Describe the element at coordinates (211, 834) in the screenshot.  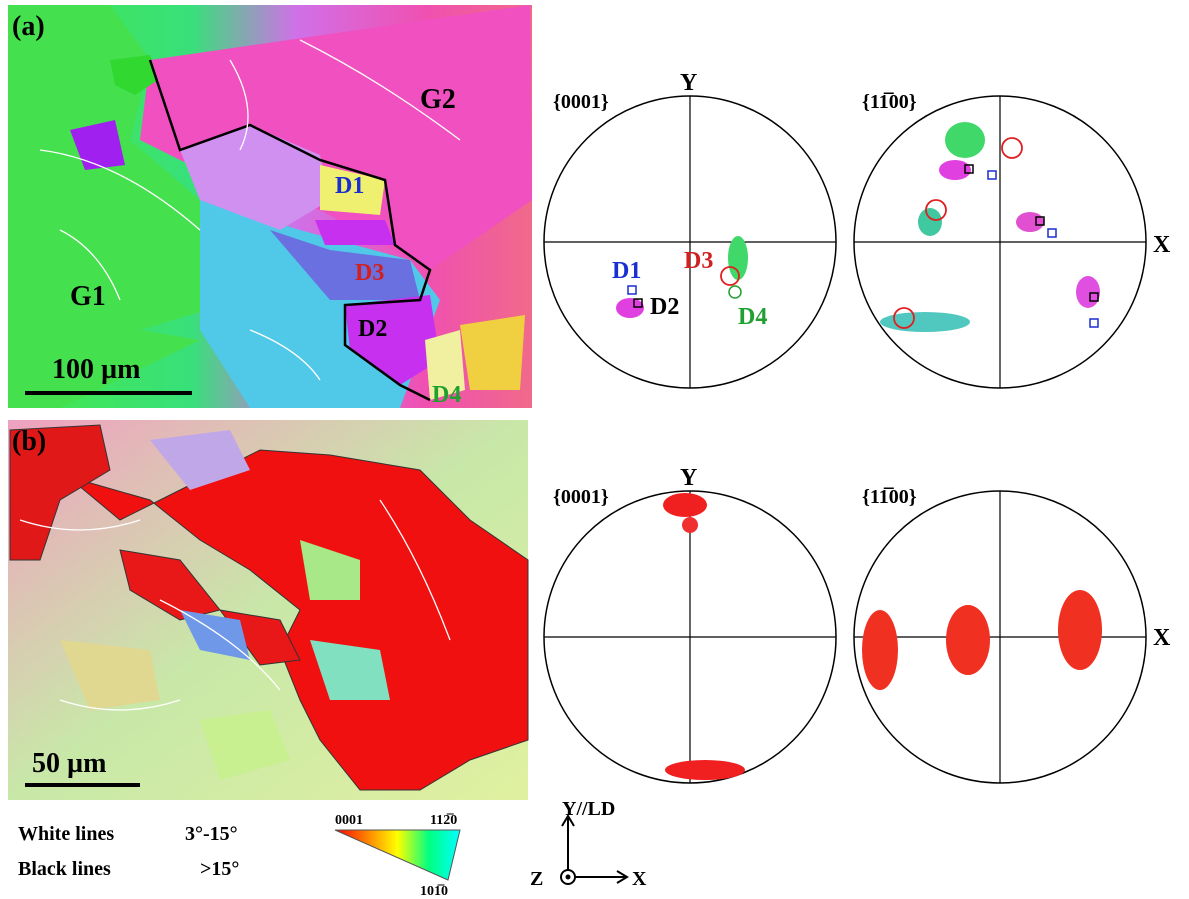
I see `legend-range: 3°-15°` at that location.